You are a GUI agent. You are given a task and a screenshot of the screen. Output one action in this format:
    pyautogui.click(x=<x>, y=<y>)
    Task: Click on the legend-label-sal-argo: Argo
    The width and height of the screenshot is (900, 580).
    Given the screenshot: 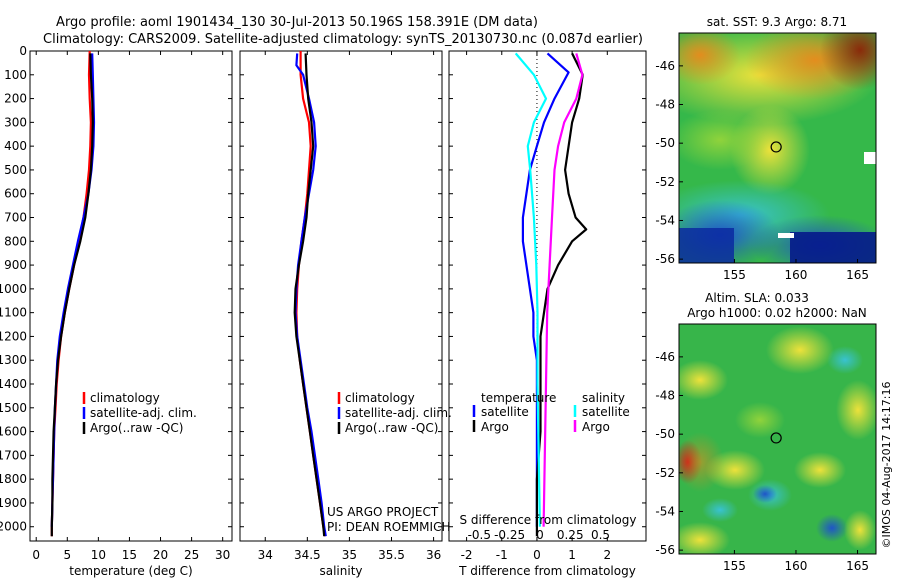 What is the action you would take?
    pyautogui.click(x=596, y=427)
    